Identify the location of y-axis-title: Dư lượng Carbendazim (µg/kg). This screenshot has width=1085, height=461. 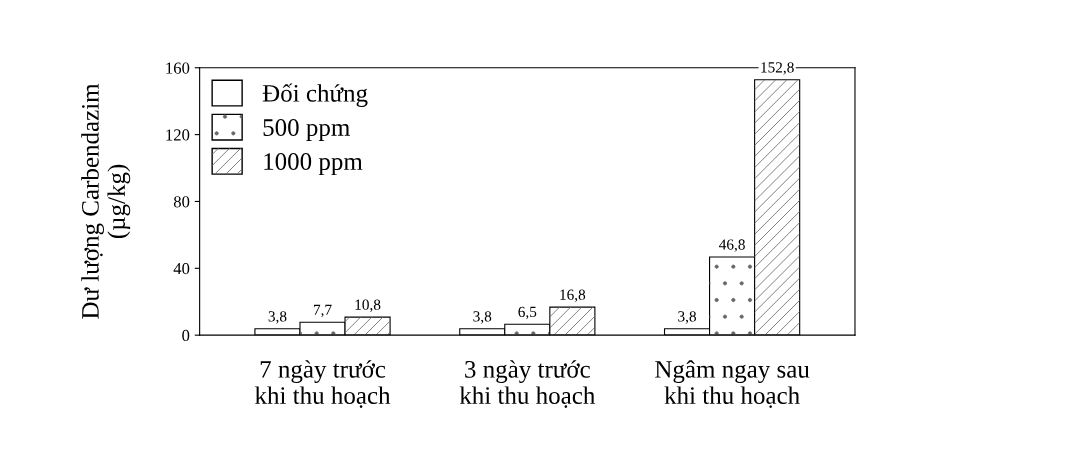
(106, 201).